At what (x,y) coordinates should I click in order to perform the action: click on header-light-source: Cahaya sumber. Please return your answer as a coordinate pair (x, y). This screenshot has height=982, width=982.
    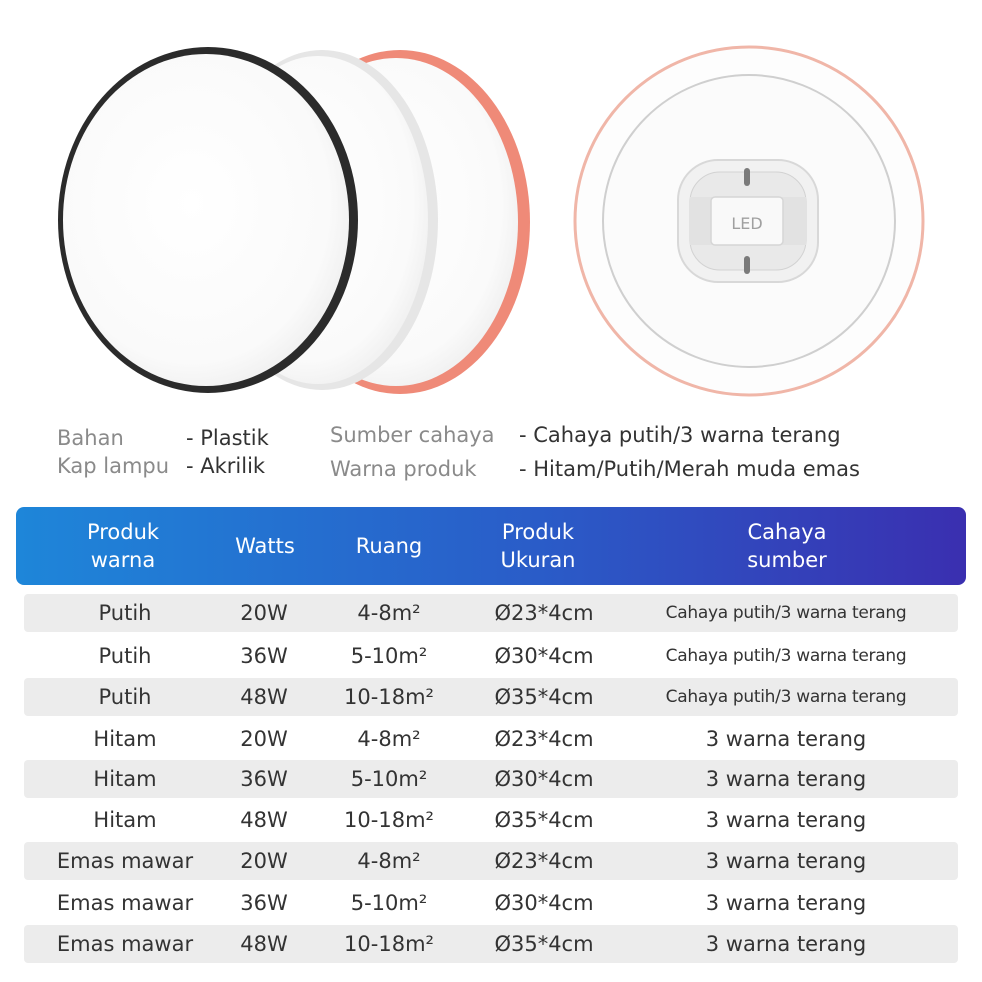
    Looking at the image, I should click on (787, 546).